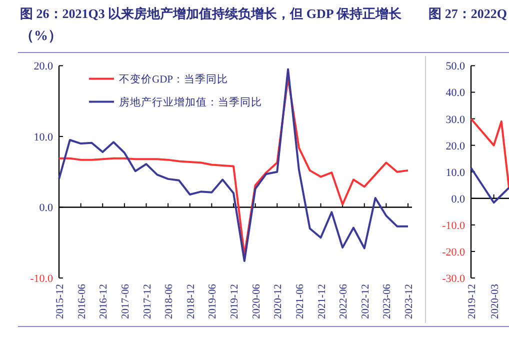 The width and height of the screenshot is (509, 349). I want to click on x-tick-label: 2023-06, so click(388, 301).